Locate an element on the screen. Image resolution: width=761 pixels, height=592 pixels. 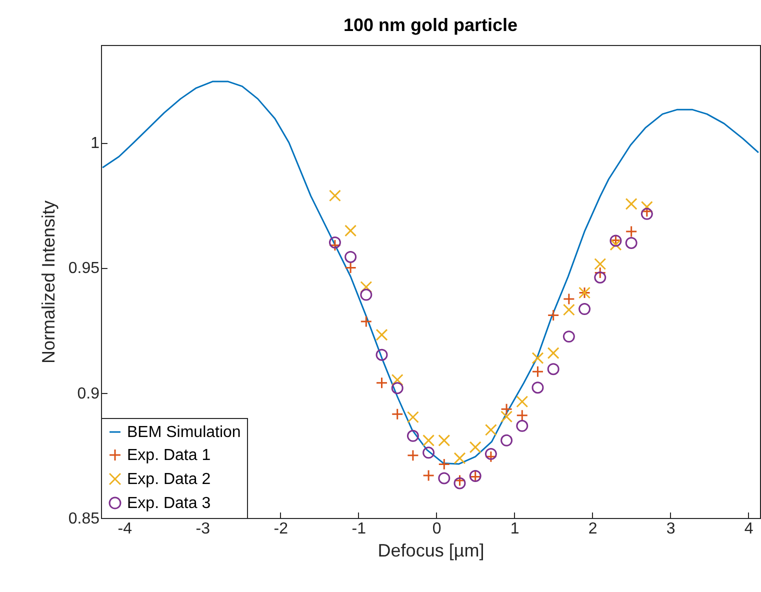
legend-label: BEM Simulation is located at coordinates (184, 432).